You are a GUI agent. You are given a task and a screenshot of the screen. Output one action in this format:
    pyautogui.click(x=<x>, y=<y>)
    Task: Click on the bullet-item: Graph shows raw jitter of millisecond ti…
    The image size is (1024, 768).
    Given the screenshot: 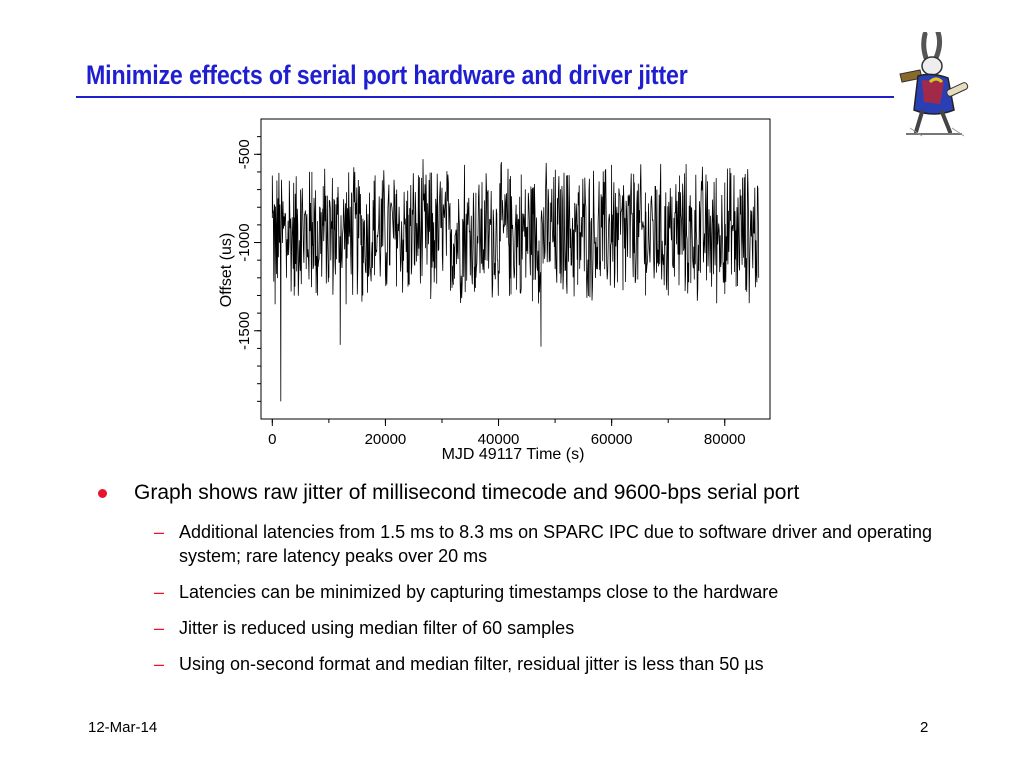 What is the action you would take?
    pyautogui.click(x=536, y=493)
    